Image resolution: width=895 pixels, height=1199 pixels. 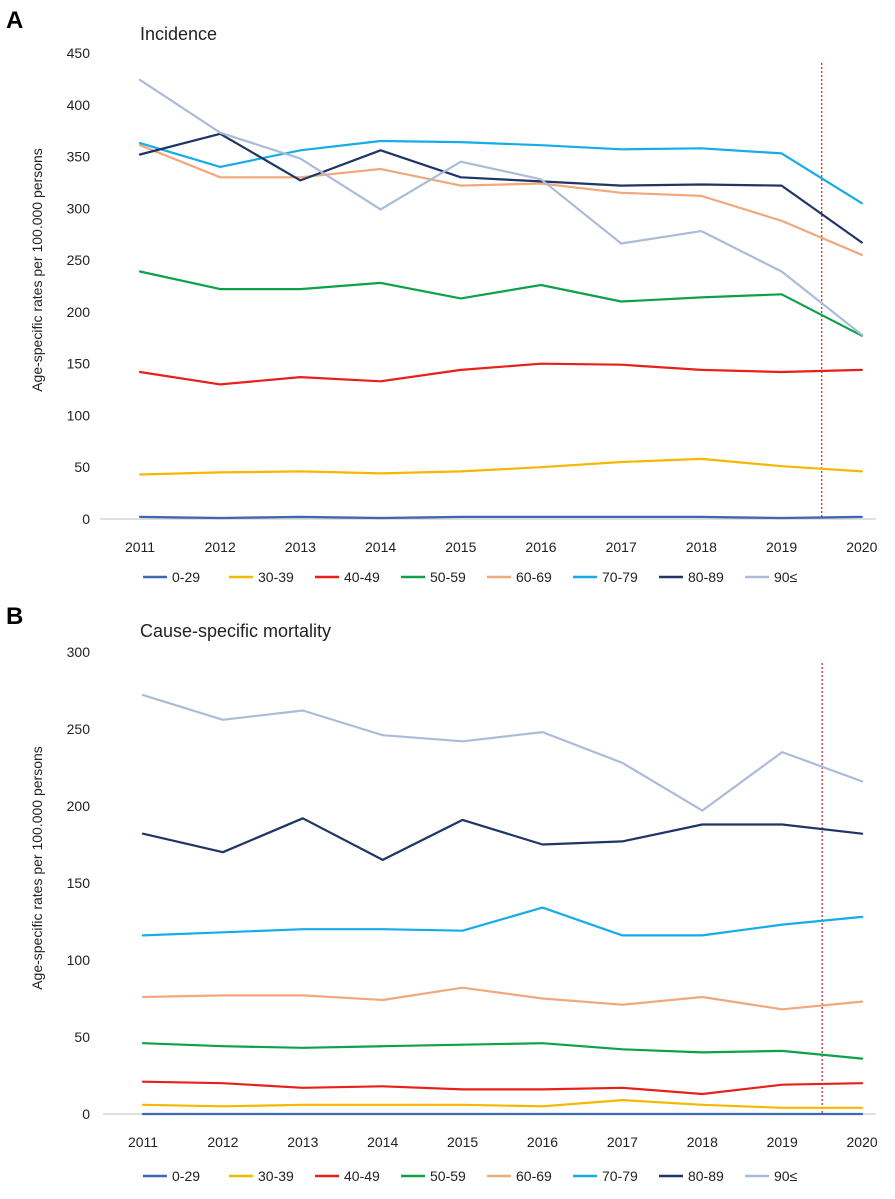 What do you see at coordinates (448, 1176) in the screenshot?
I see `panel-b-legend-label: 50-59` at bounding box center [448, 1176].